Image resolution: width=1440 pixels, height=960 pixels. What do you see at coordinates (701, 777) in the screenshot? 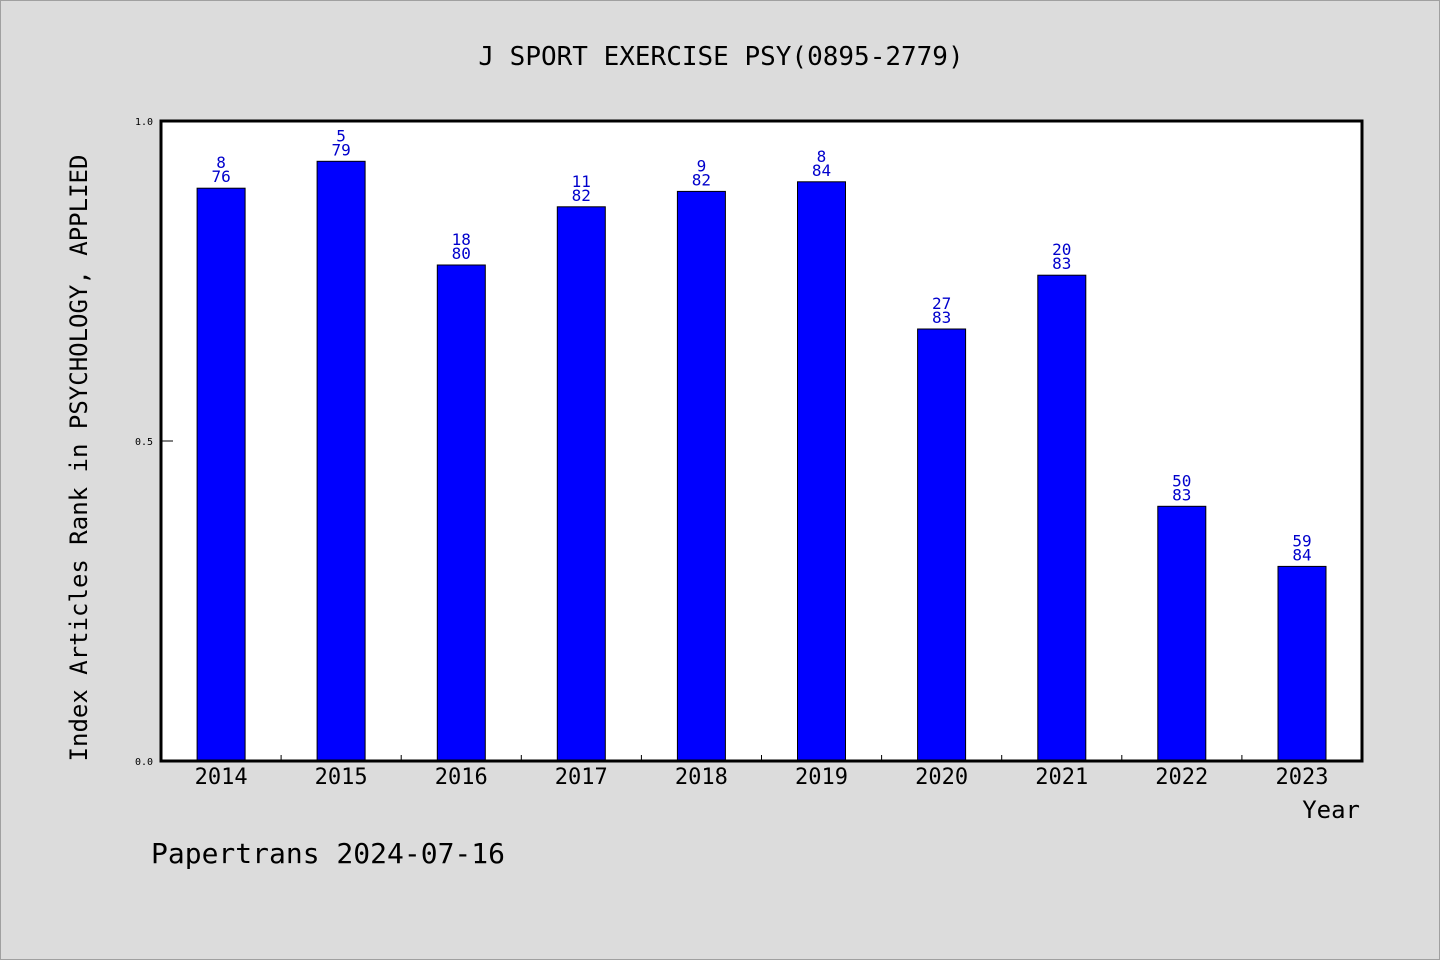
I see `x-tick-label-2018: 2018` at bounding box center [701, 777].